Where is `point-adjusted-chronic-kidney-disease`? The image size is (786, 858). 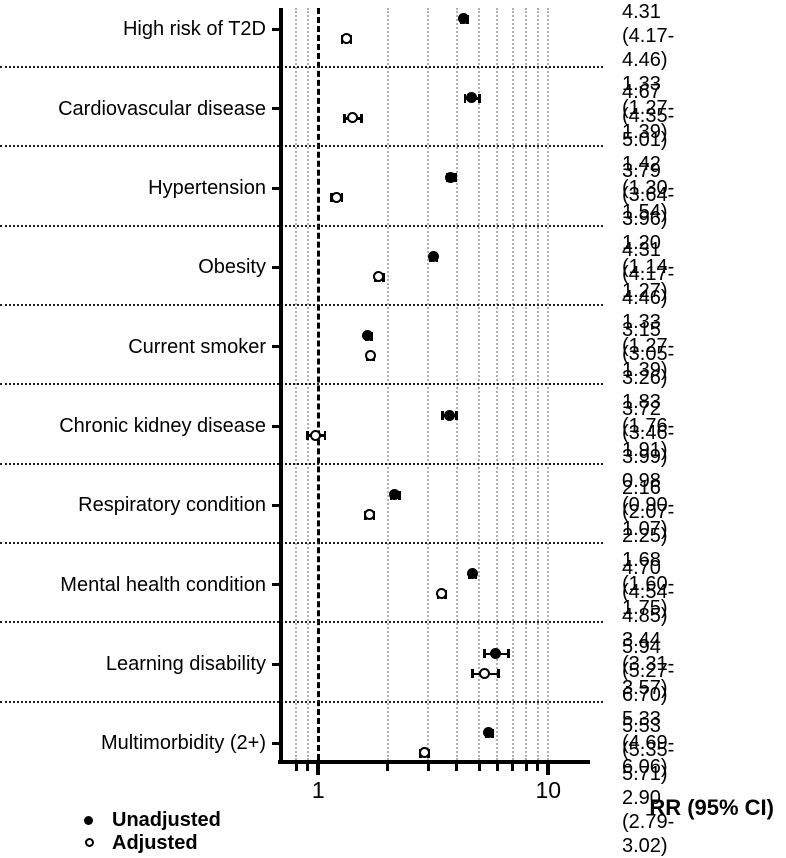
point-adjusted-chronic-kidney-disease is located at coordinates (316, 435).